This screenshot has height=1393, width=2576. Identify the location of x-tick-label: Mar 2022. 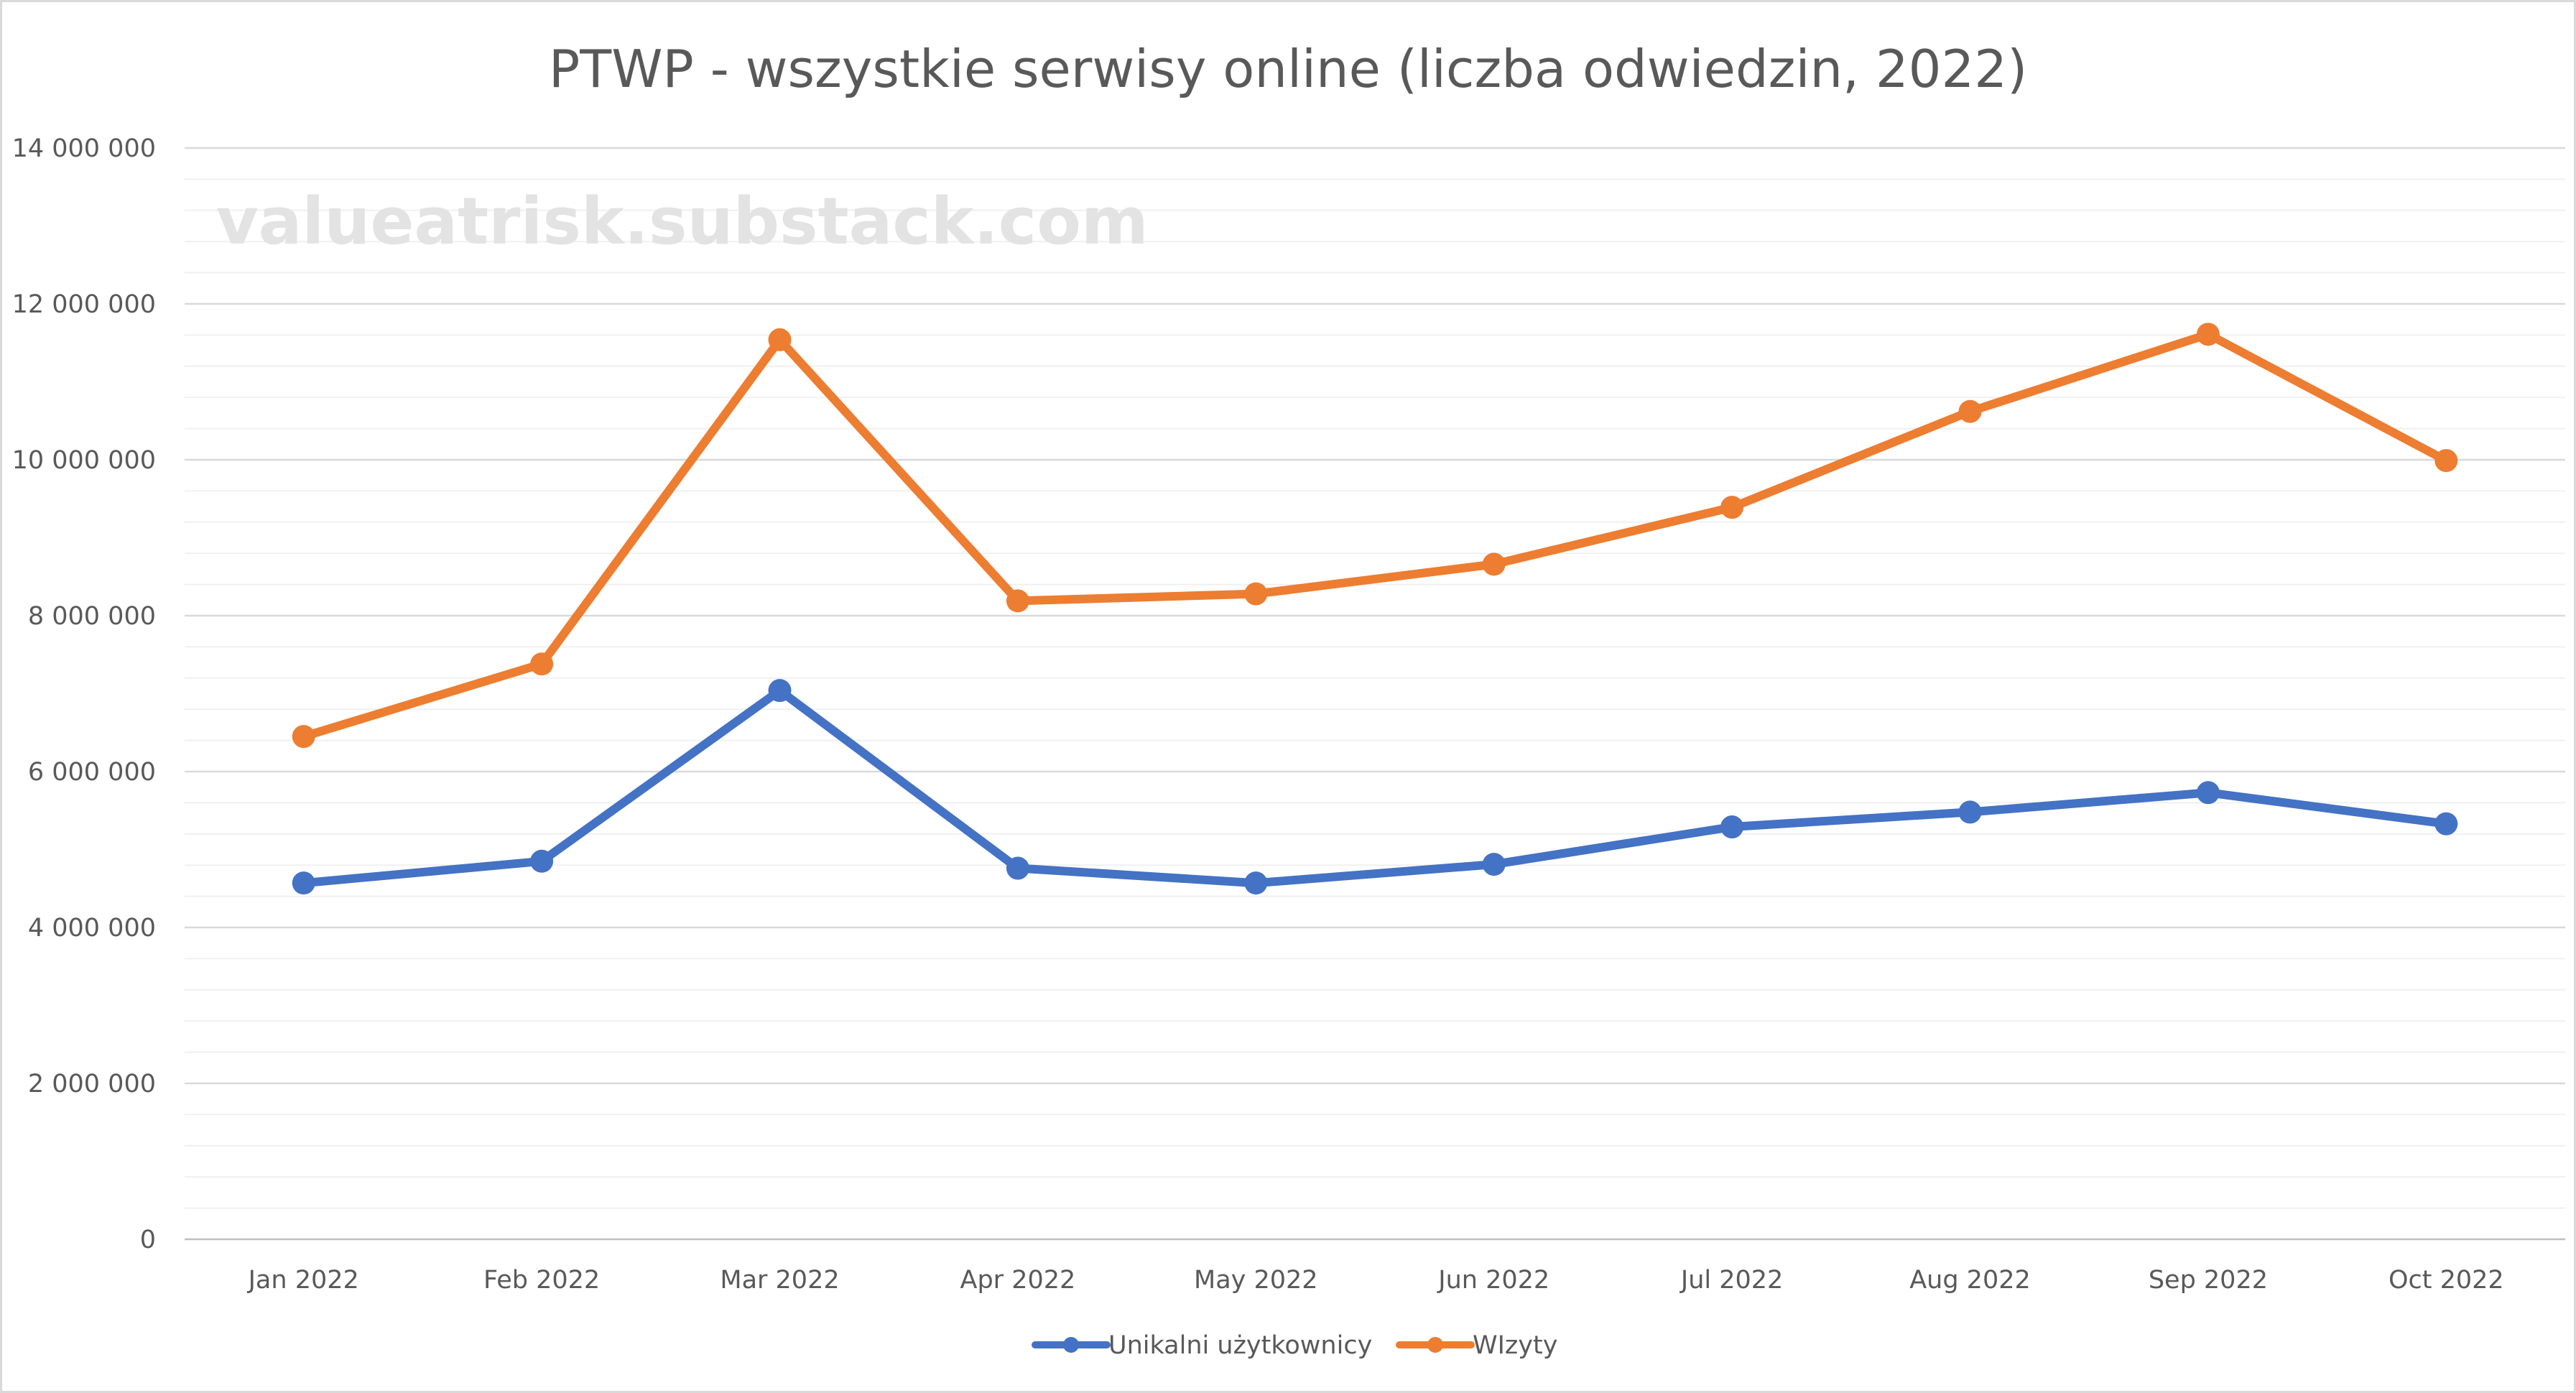
(779, 1280).